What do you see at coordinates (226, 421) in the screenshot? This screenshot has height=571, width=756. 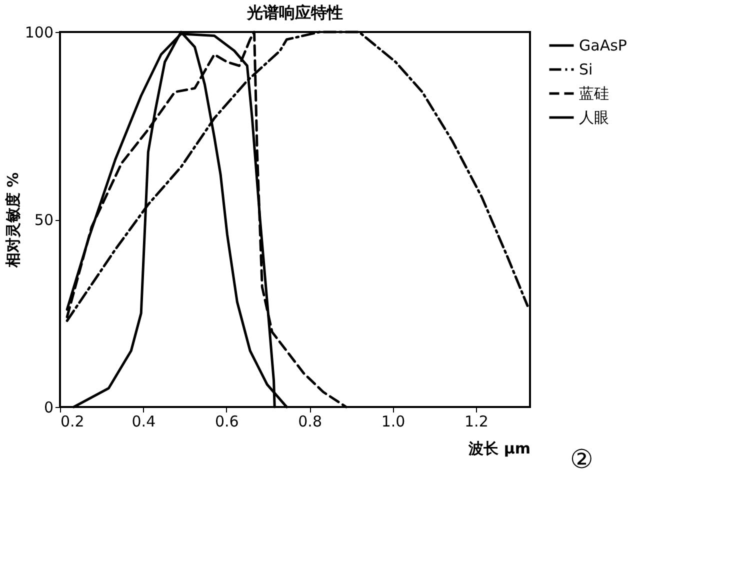 I see `x-tick-label: 0.6` at bounding box center [226, 421].